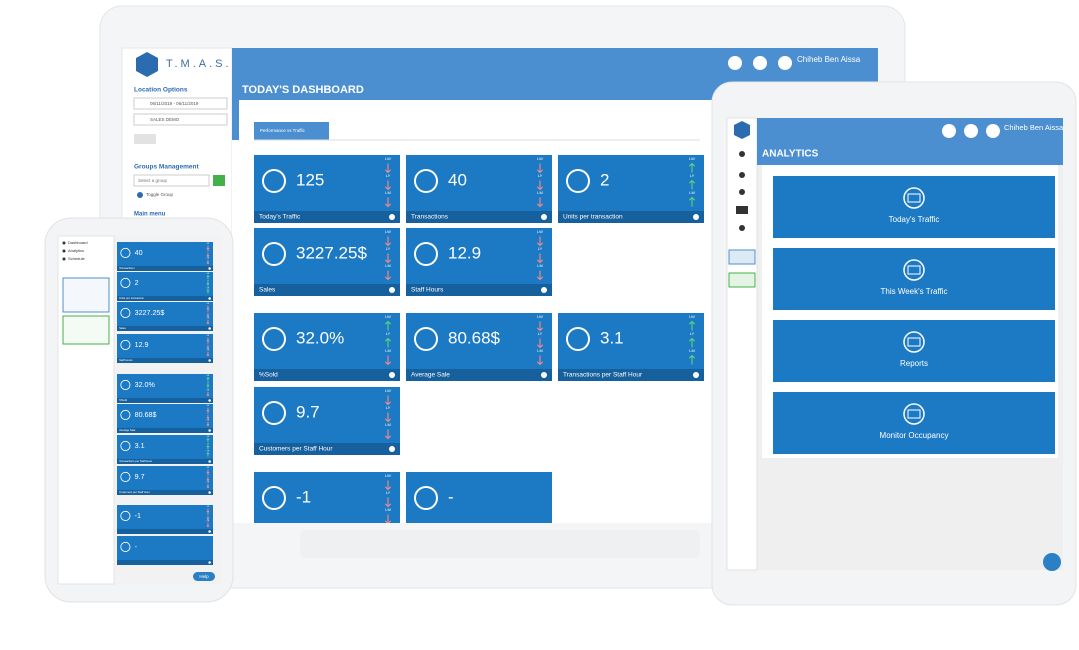 This screenshot has width=1079, height=650. I want to click on button-label: This Week's Traffic, so click(913, 291).